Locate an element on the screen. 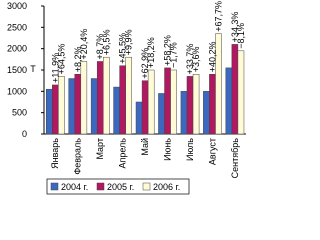 This screenshot has height=240, width=320. annotation: +58,2% is located at coordinates (168, 50).